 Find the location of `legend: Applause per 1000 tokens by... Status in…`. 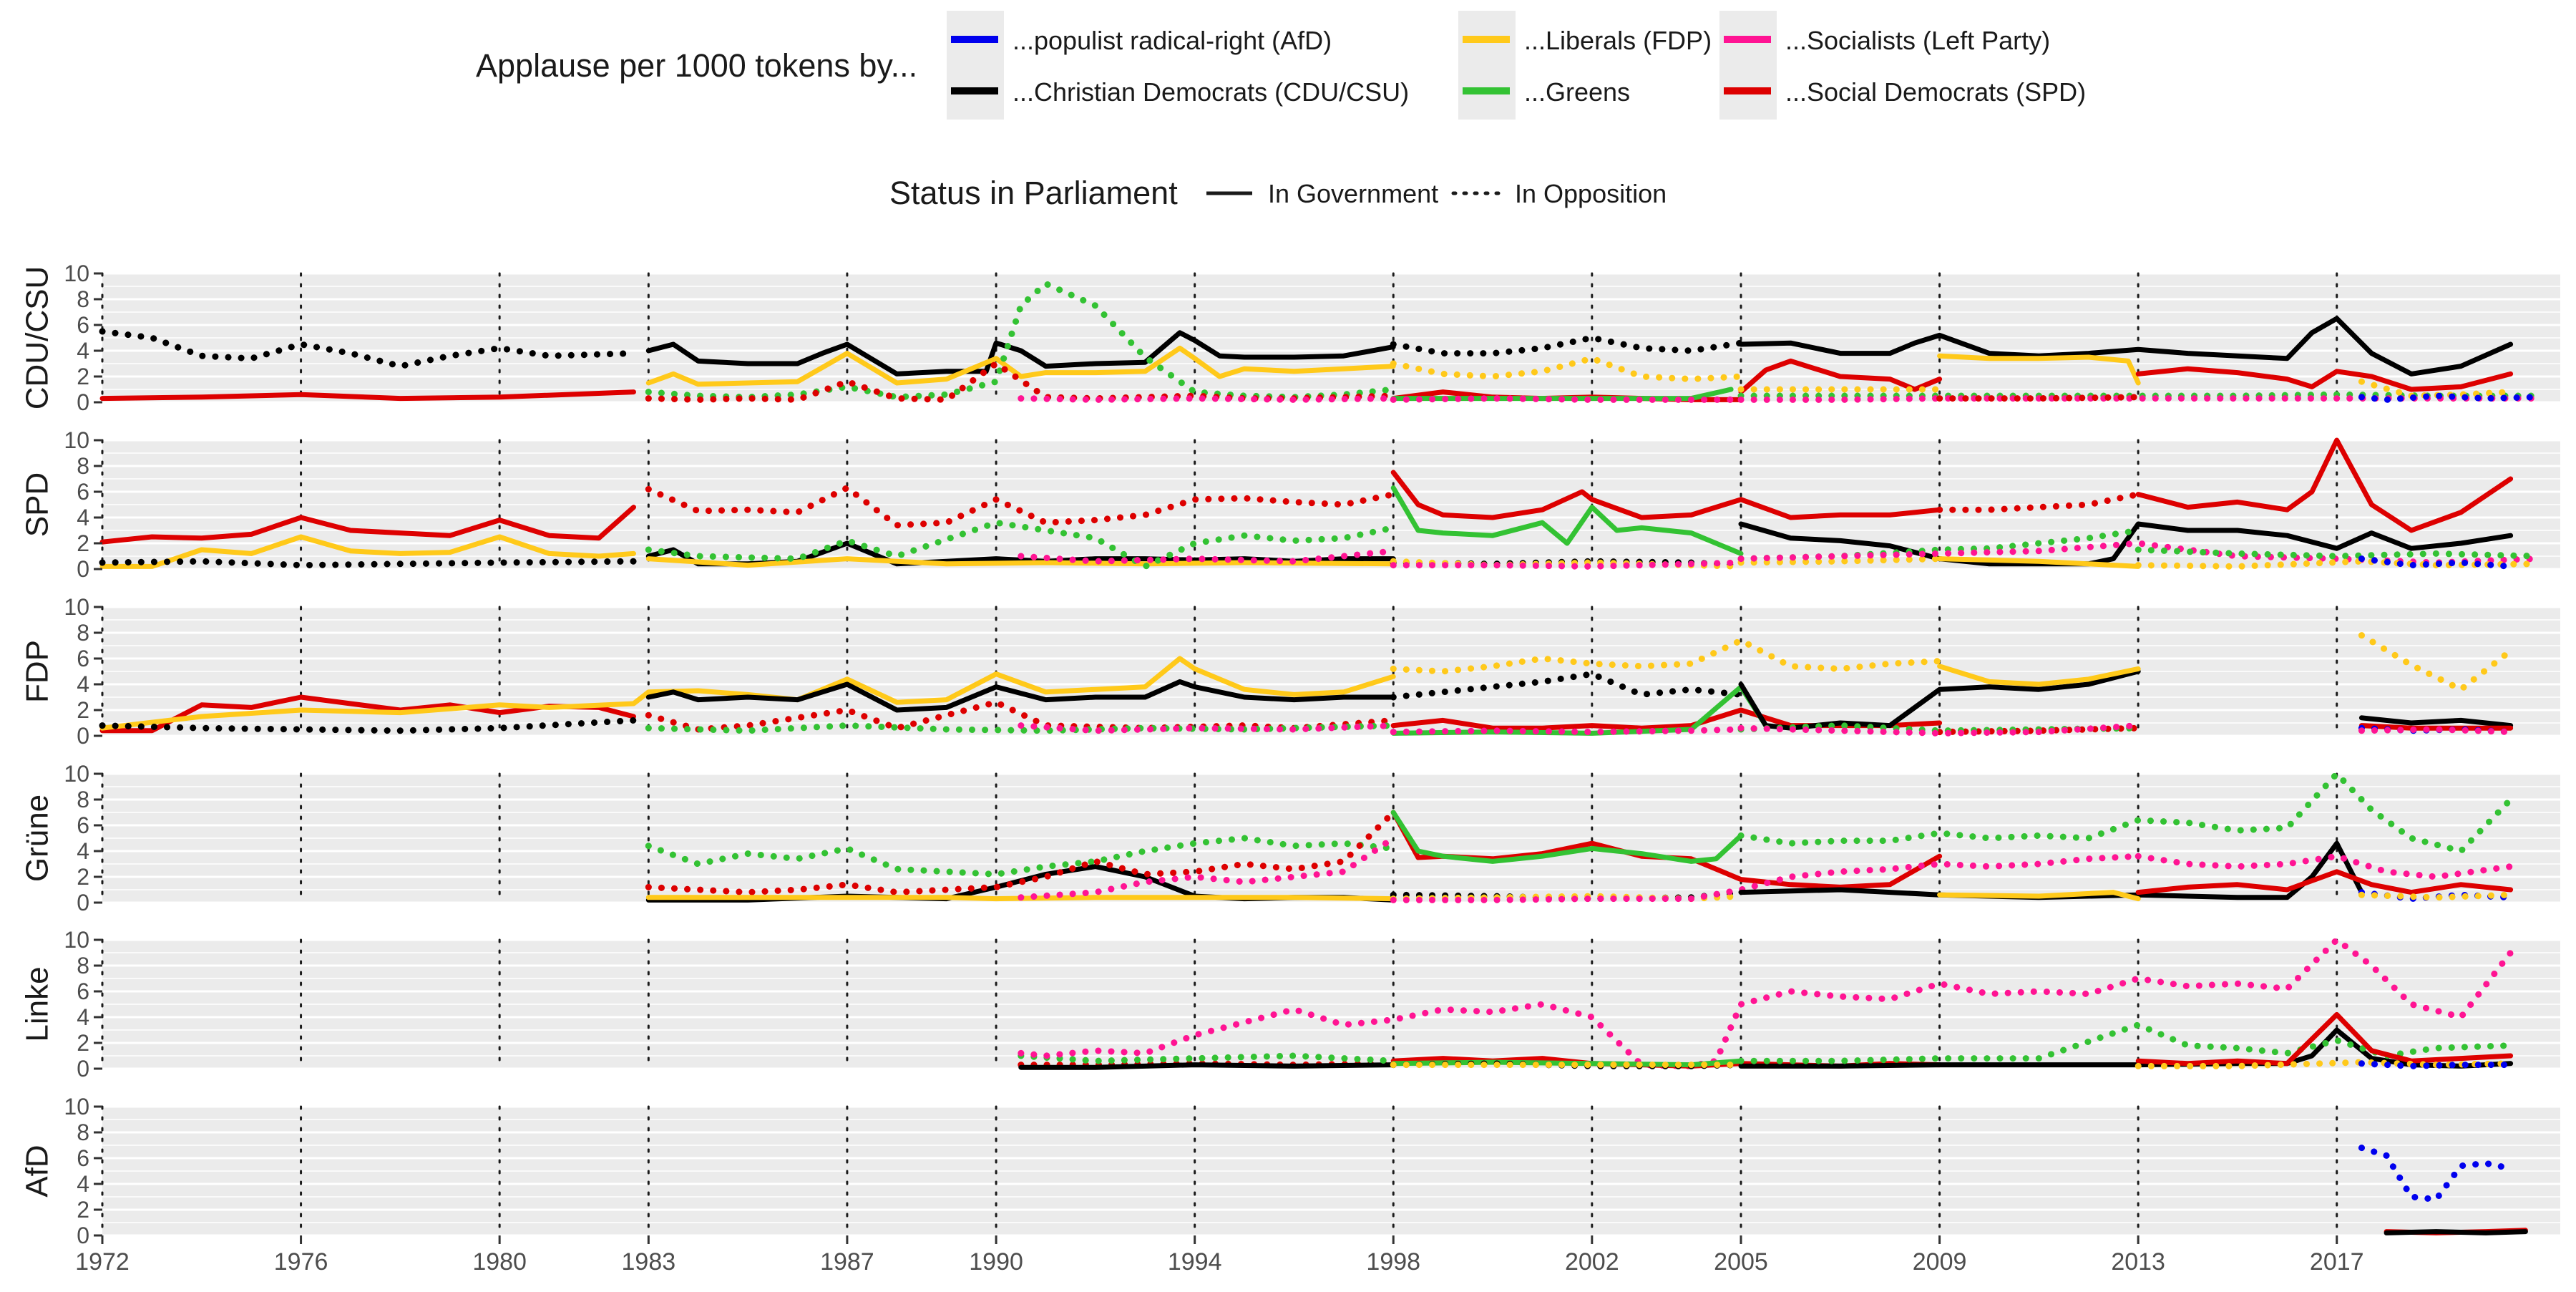

legend: Applause per 1000 tokens by... Status in… is located at coordinates (1281, 115).